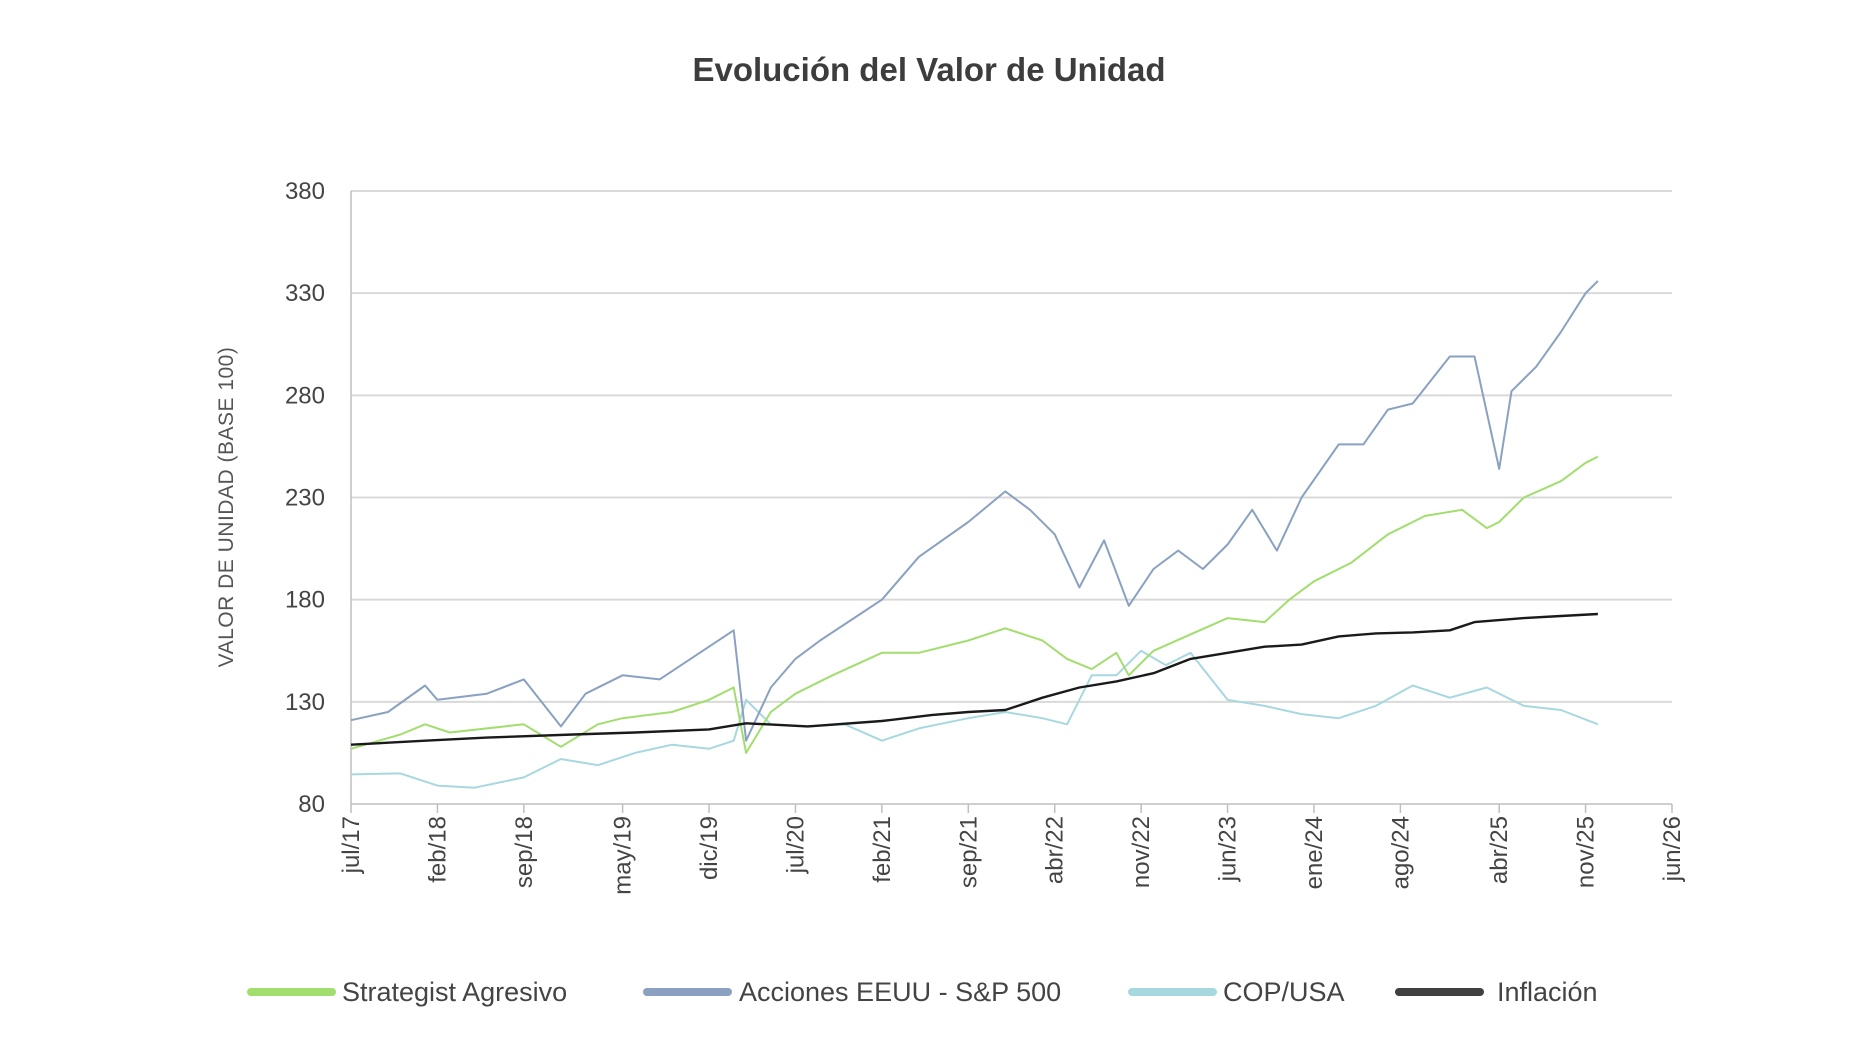 This screenshot has width=1850, height=1041. What do you see at coordinates (1314, 852) in the screenshot?
I see `x-tick-label: ene/24` at bounding box center [1314, 852].